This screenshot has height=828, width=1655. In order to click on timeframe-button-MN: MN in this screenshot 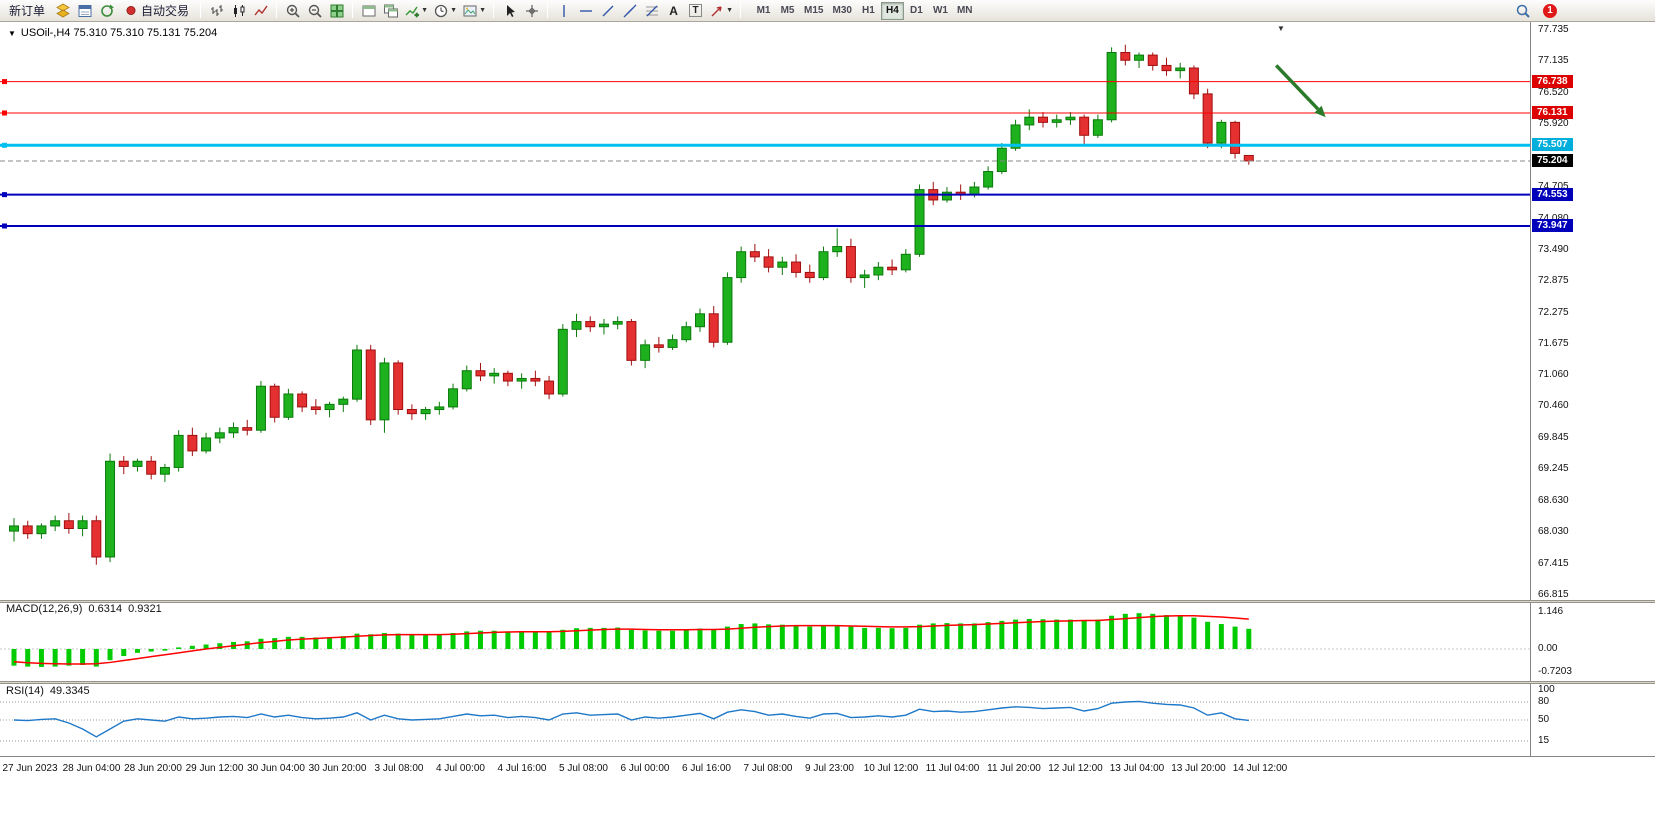, I will do `click(965, 11)`.